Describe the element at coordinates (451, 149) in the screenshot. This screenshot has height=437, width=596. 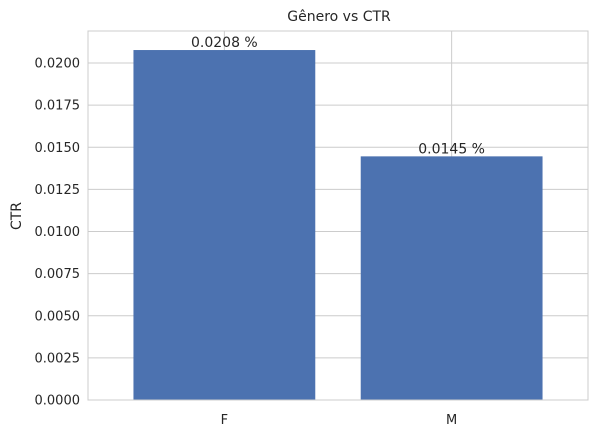
I see `bar-value-label: 0.0145 %` at that location.